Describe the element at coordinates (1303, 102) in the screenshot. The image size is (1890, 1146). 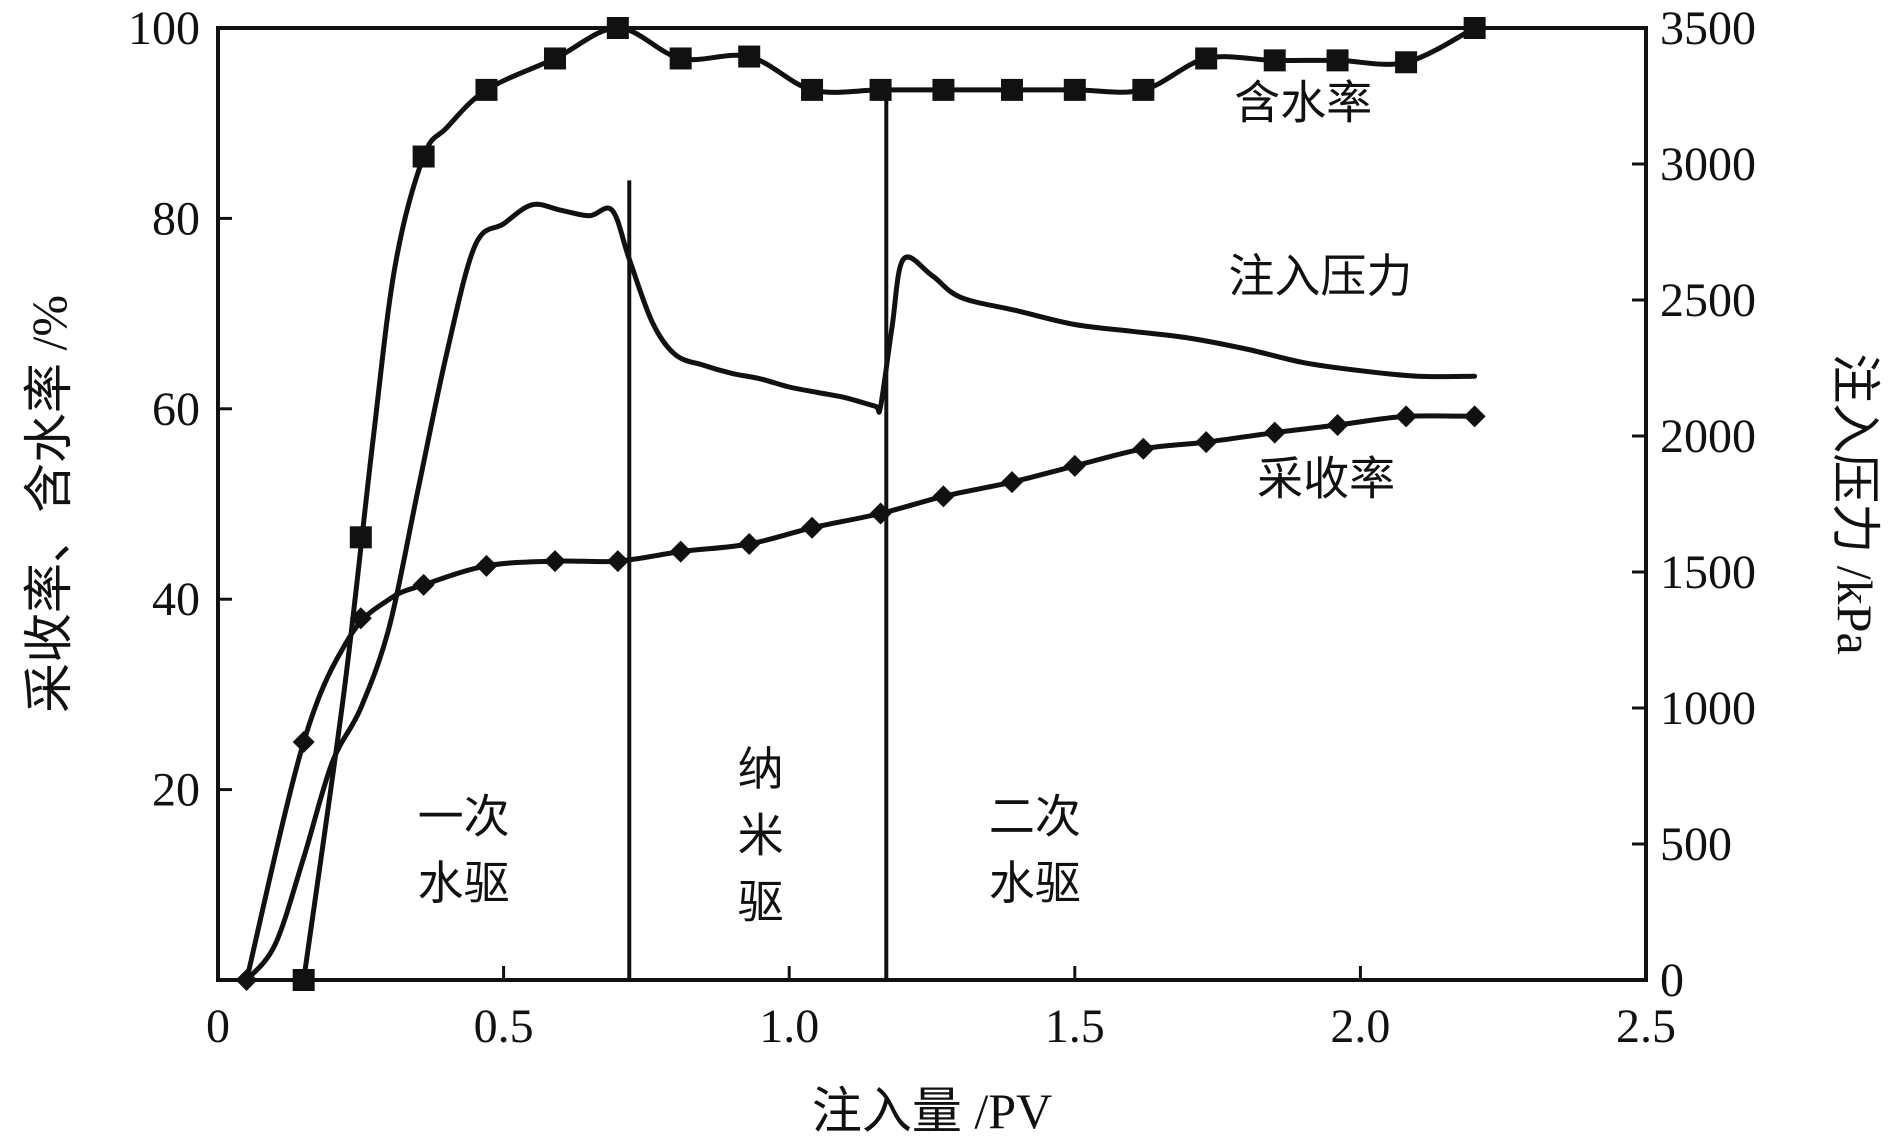
I see `series-label: 含水率` at that location.